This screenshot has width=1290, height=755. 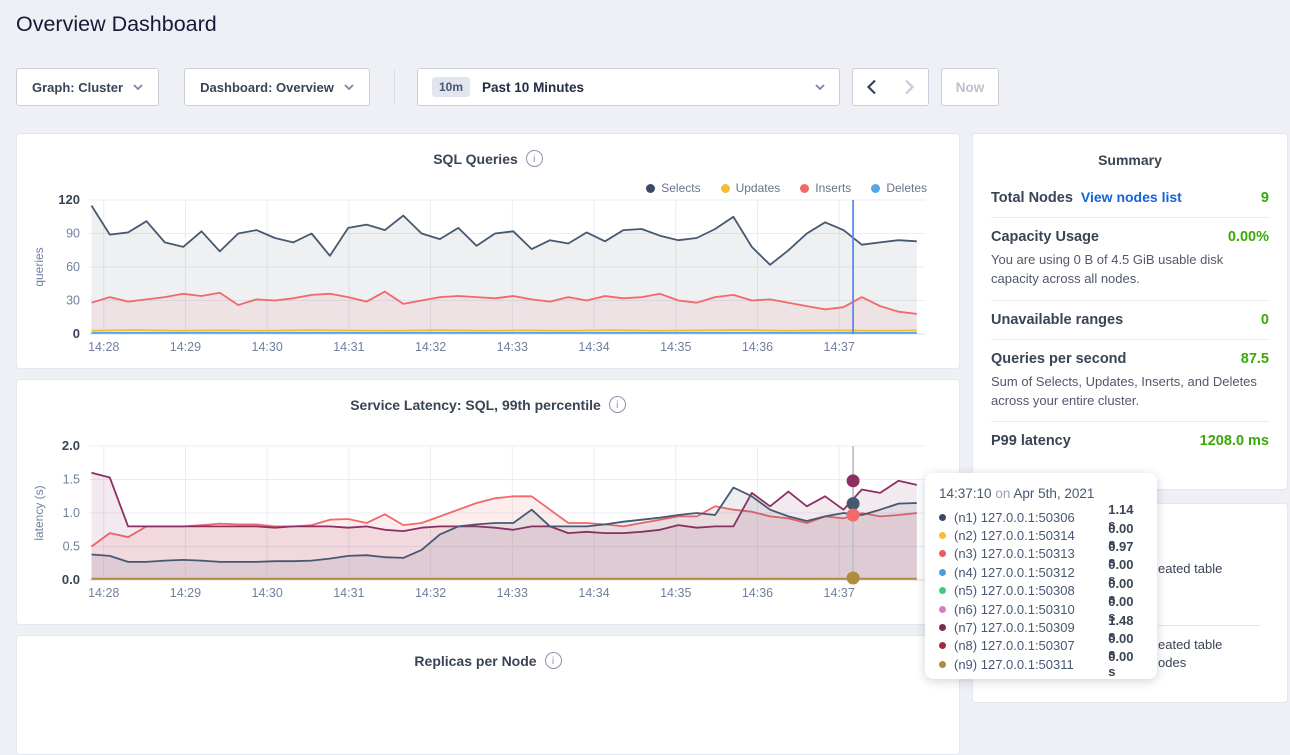 I want to click on y-axis-tick-label: 0.5, so click(x=71, y=547).